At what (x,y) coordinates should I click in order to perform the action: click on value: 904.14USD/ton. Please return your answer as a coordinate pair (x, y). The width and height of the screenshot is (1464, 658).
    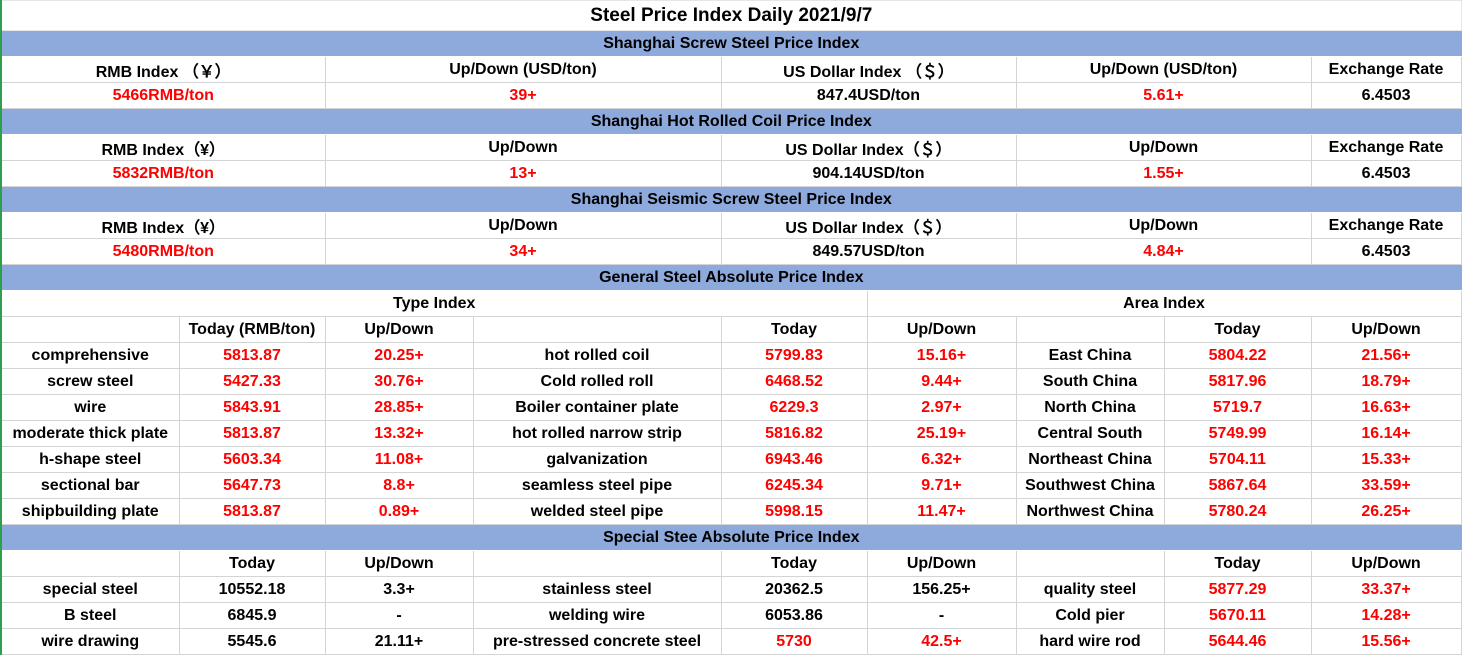
    Looking at the image, I should click on (868, 173).